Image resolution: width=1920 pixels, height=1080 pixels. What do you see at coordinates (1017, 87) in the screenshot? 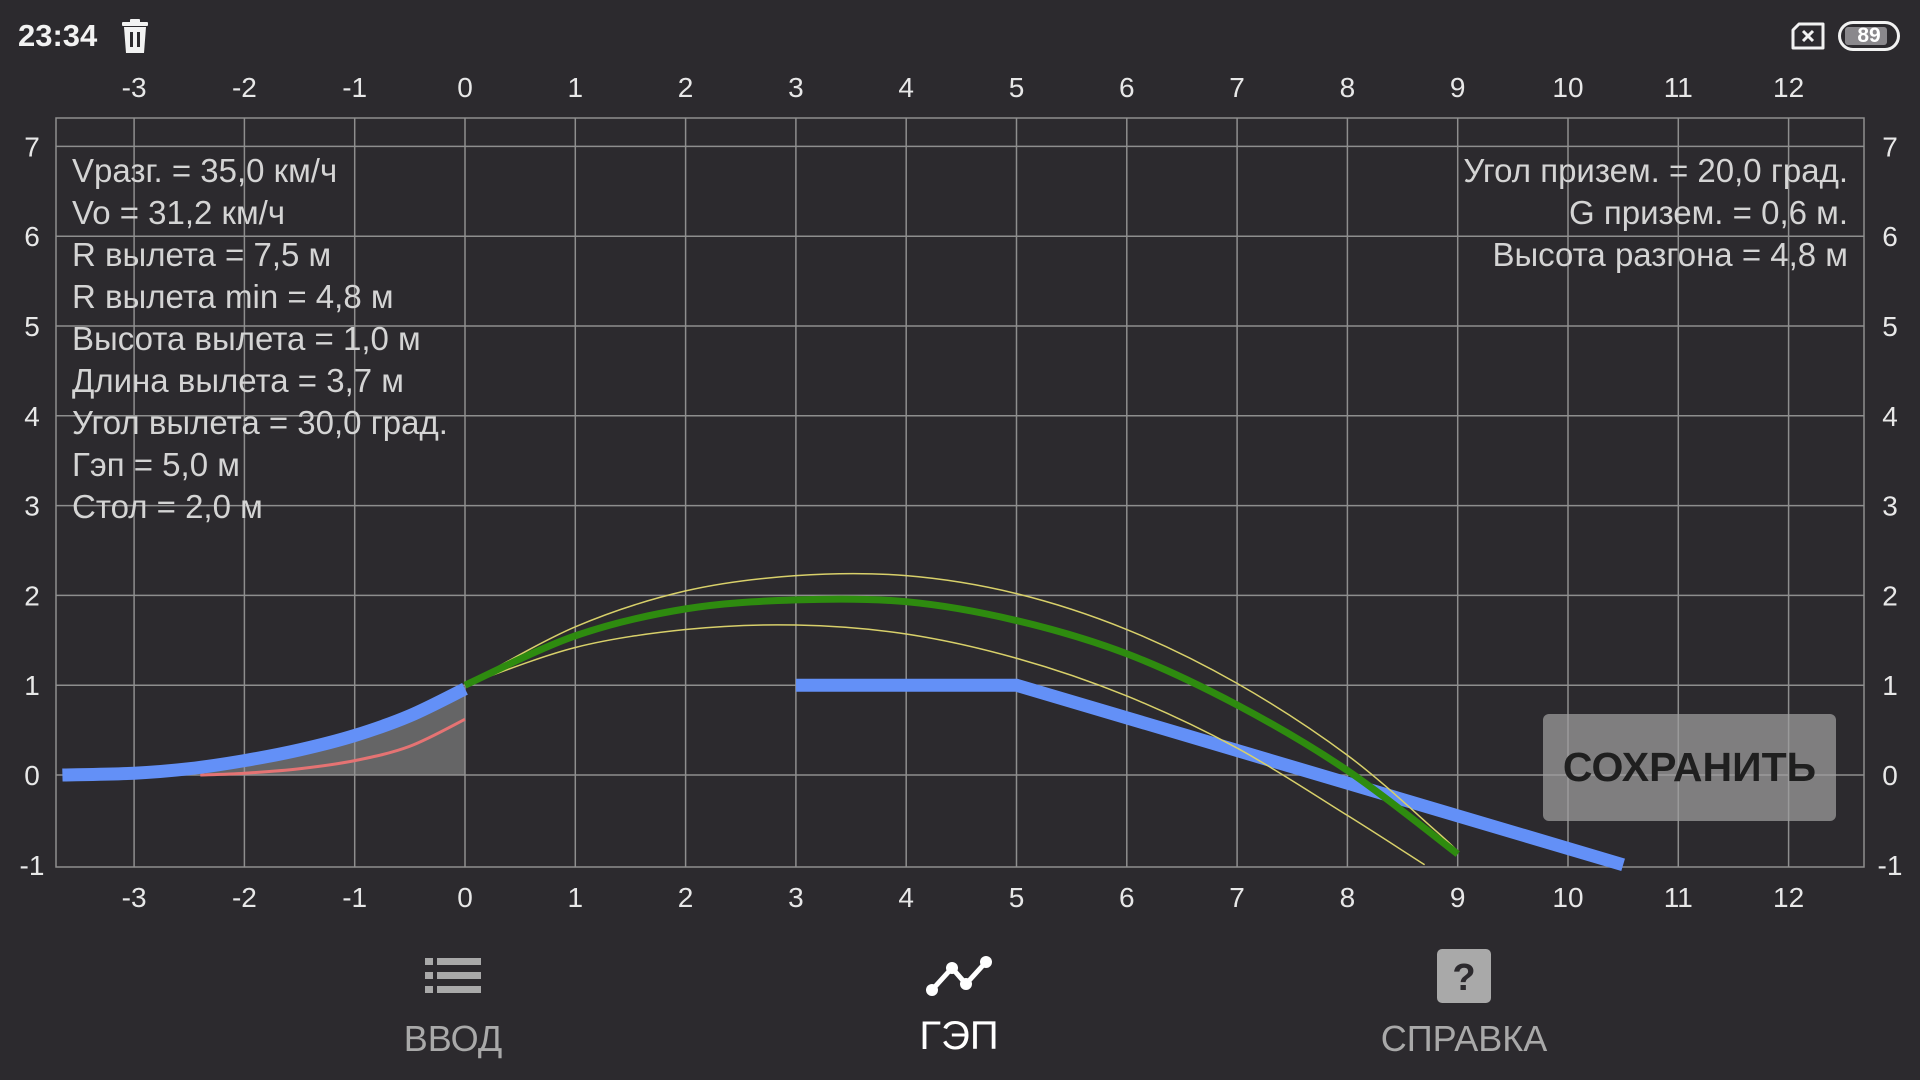
I see `x-tick-top: 5` at bounding box center [1017, 87].